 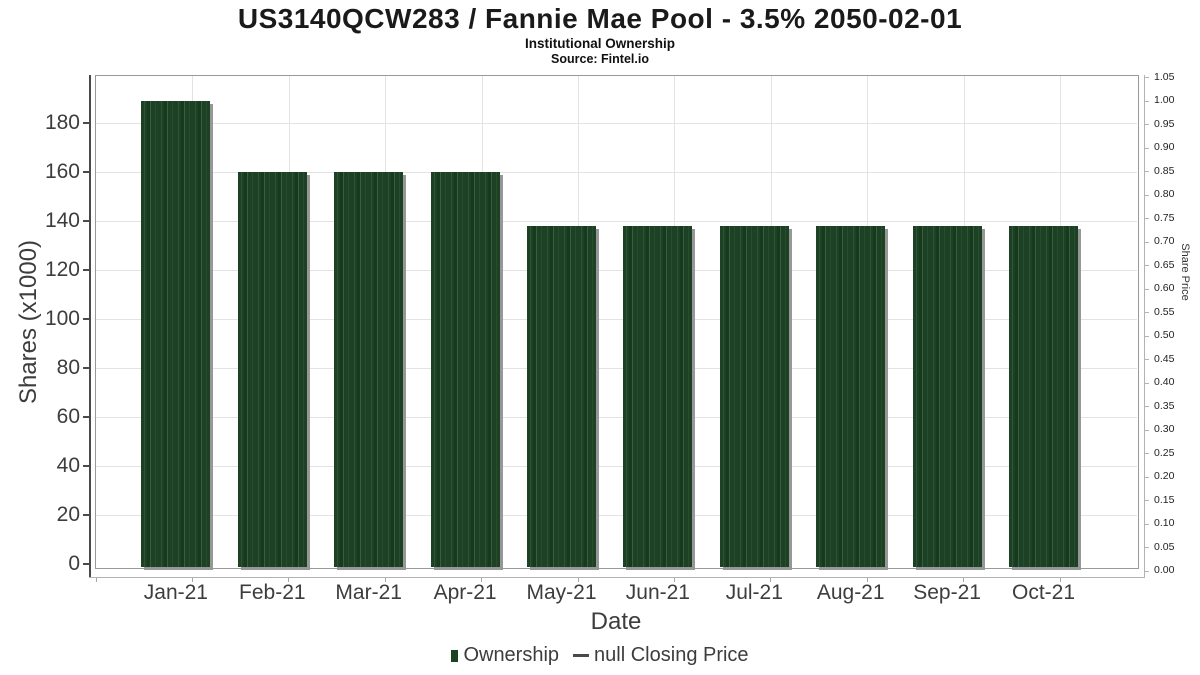 I want to click on chart-subtitle: Institutional Ownership, so click(x=599, y=43).